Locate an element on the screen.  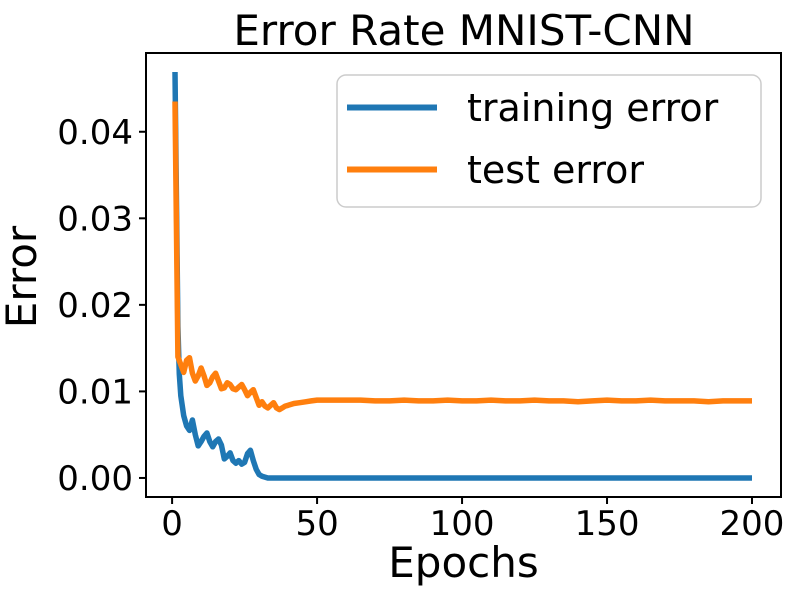
y-tick-label: 0.00 is located at coordinates (95, 479).